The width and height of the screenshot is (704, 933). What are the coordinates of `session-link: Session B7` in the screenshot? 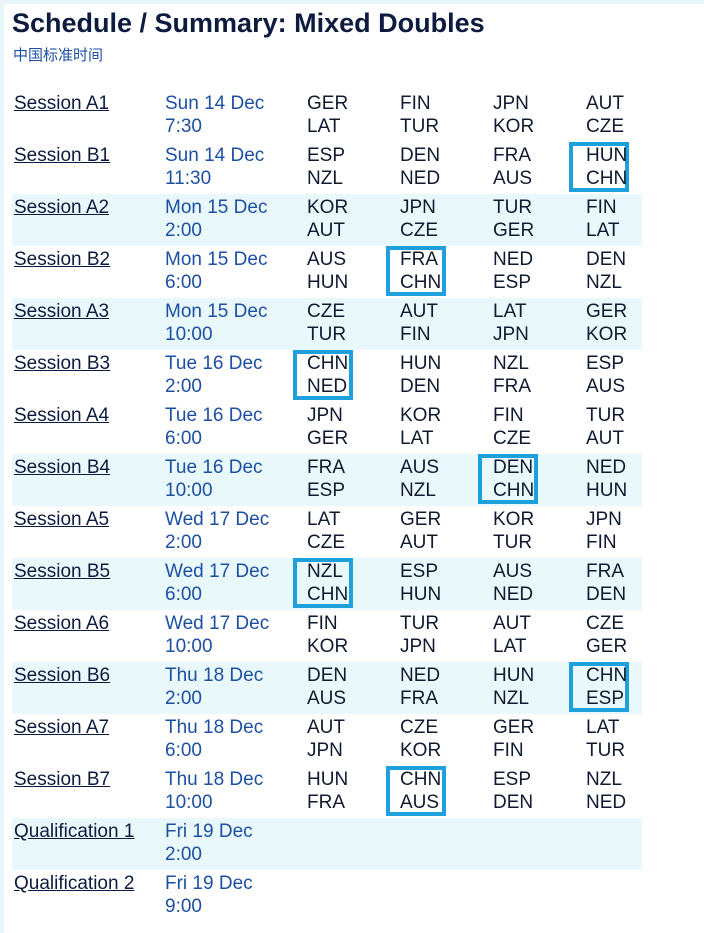 It's located at (62, 779).